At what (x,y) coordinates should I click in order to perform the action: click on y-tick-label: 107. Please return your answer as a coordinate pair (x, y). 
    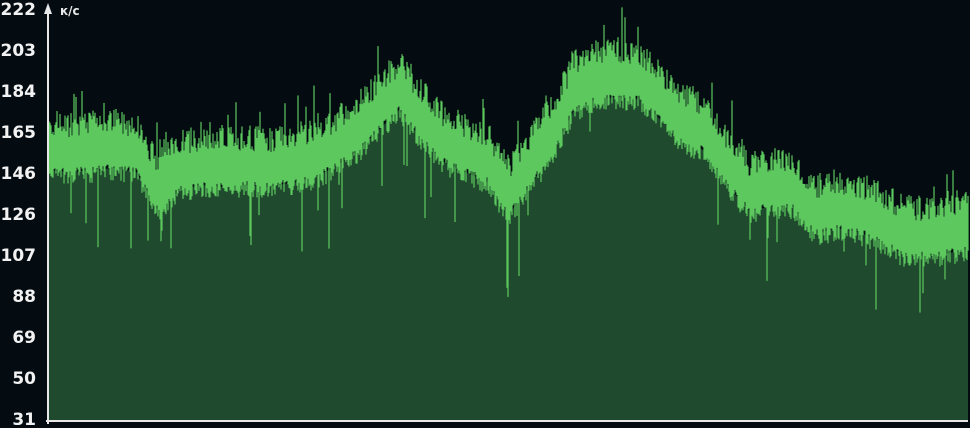
    Looking at the image, I should click on (19, 256).